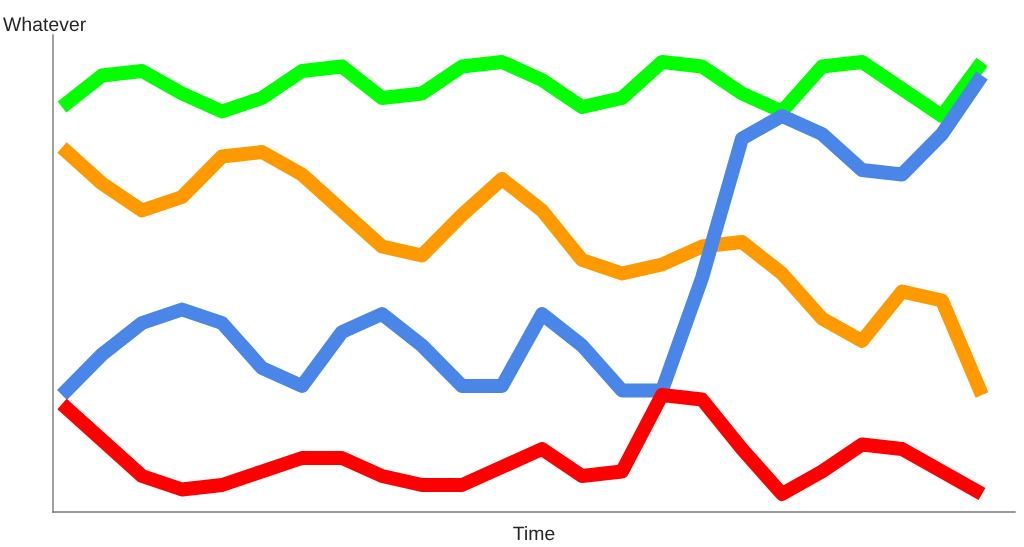 This screenshot has height=547, width=1024. I want to click on y-axis-title: Whatever, so click(44, 24).